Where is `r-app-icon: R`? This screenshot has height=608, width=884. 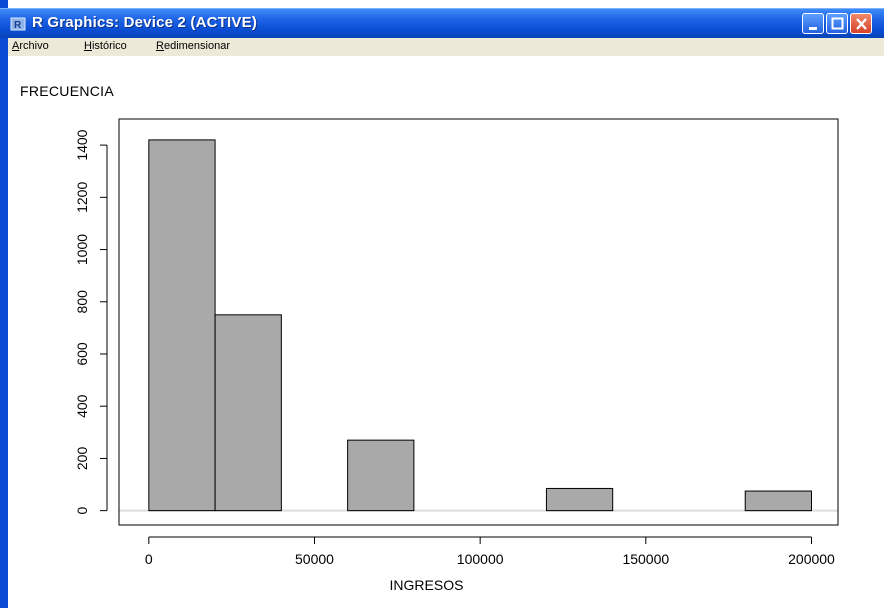 r-app-icon: R is located at coordinates (18, 24).